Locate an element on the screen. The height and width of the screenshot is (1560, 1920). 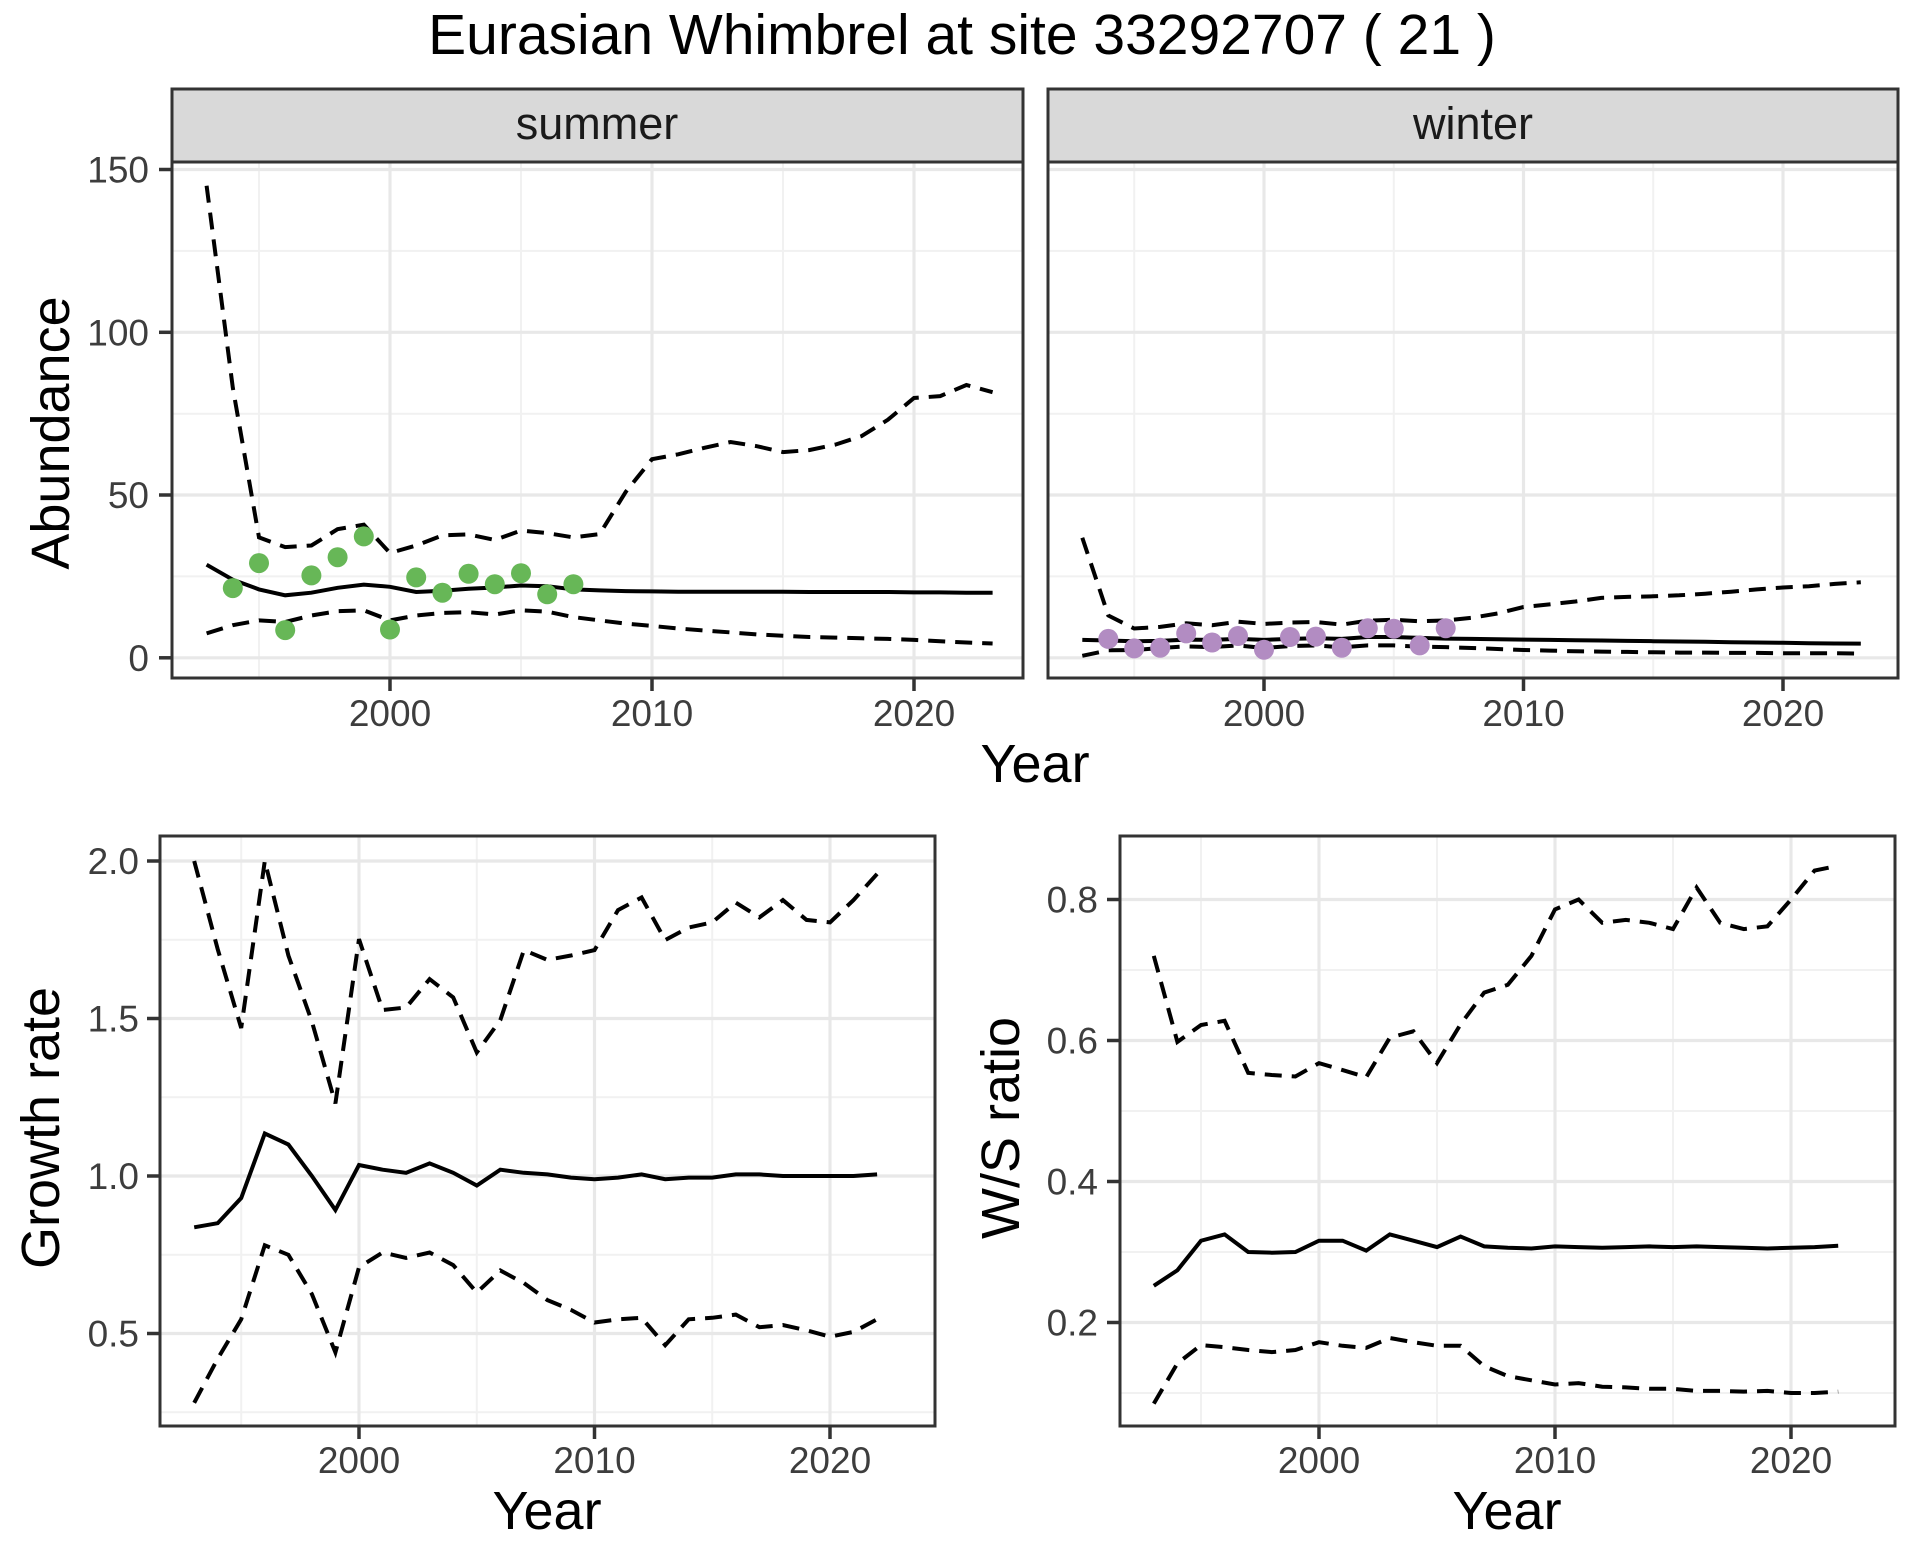
svg-text: winter is located at coordinates (1472, 123).